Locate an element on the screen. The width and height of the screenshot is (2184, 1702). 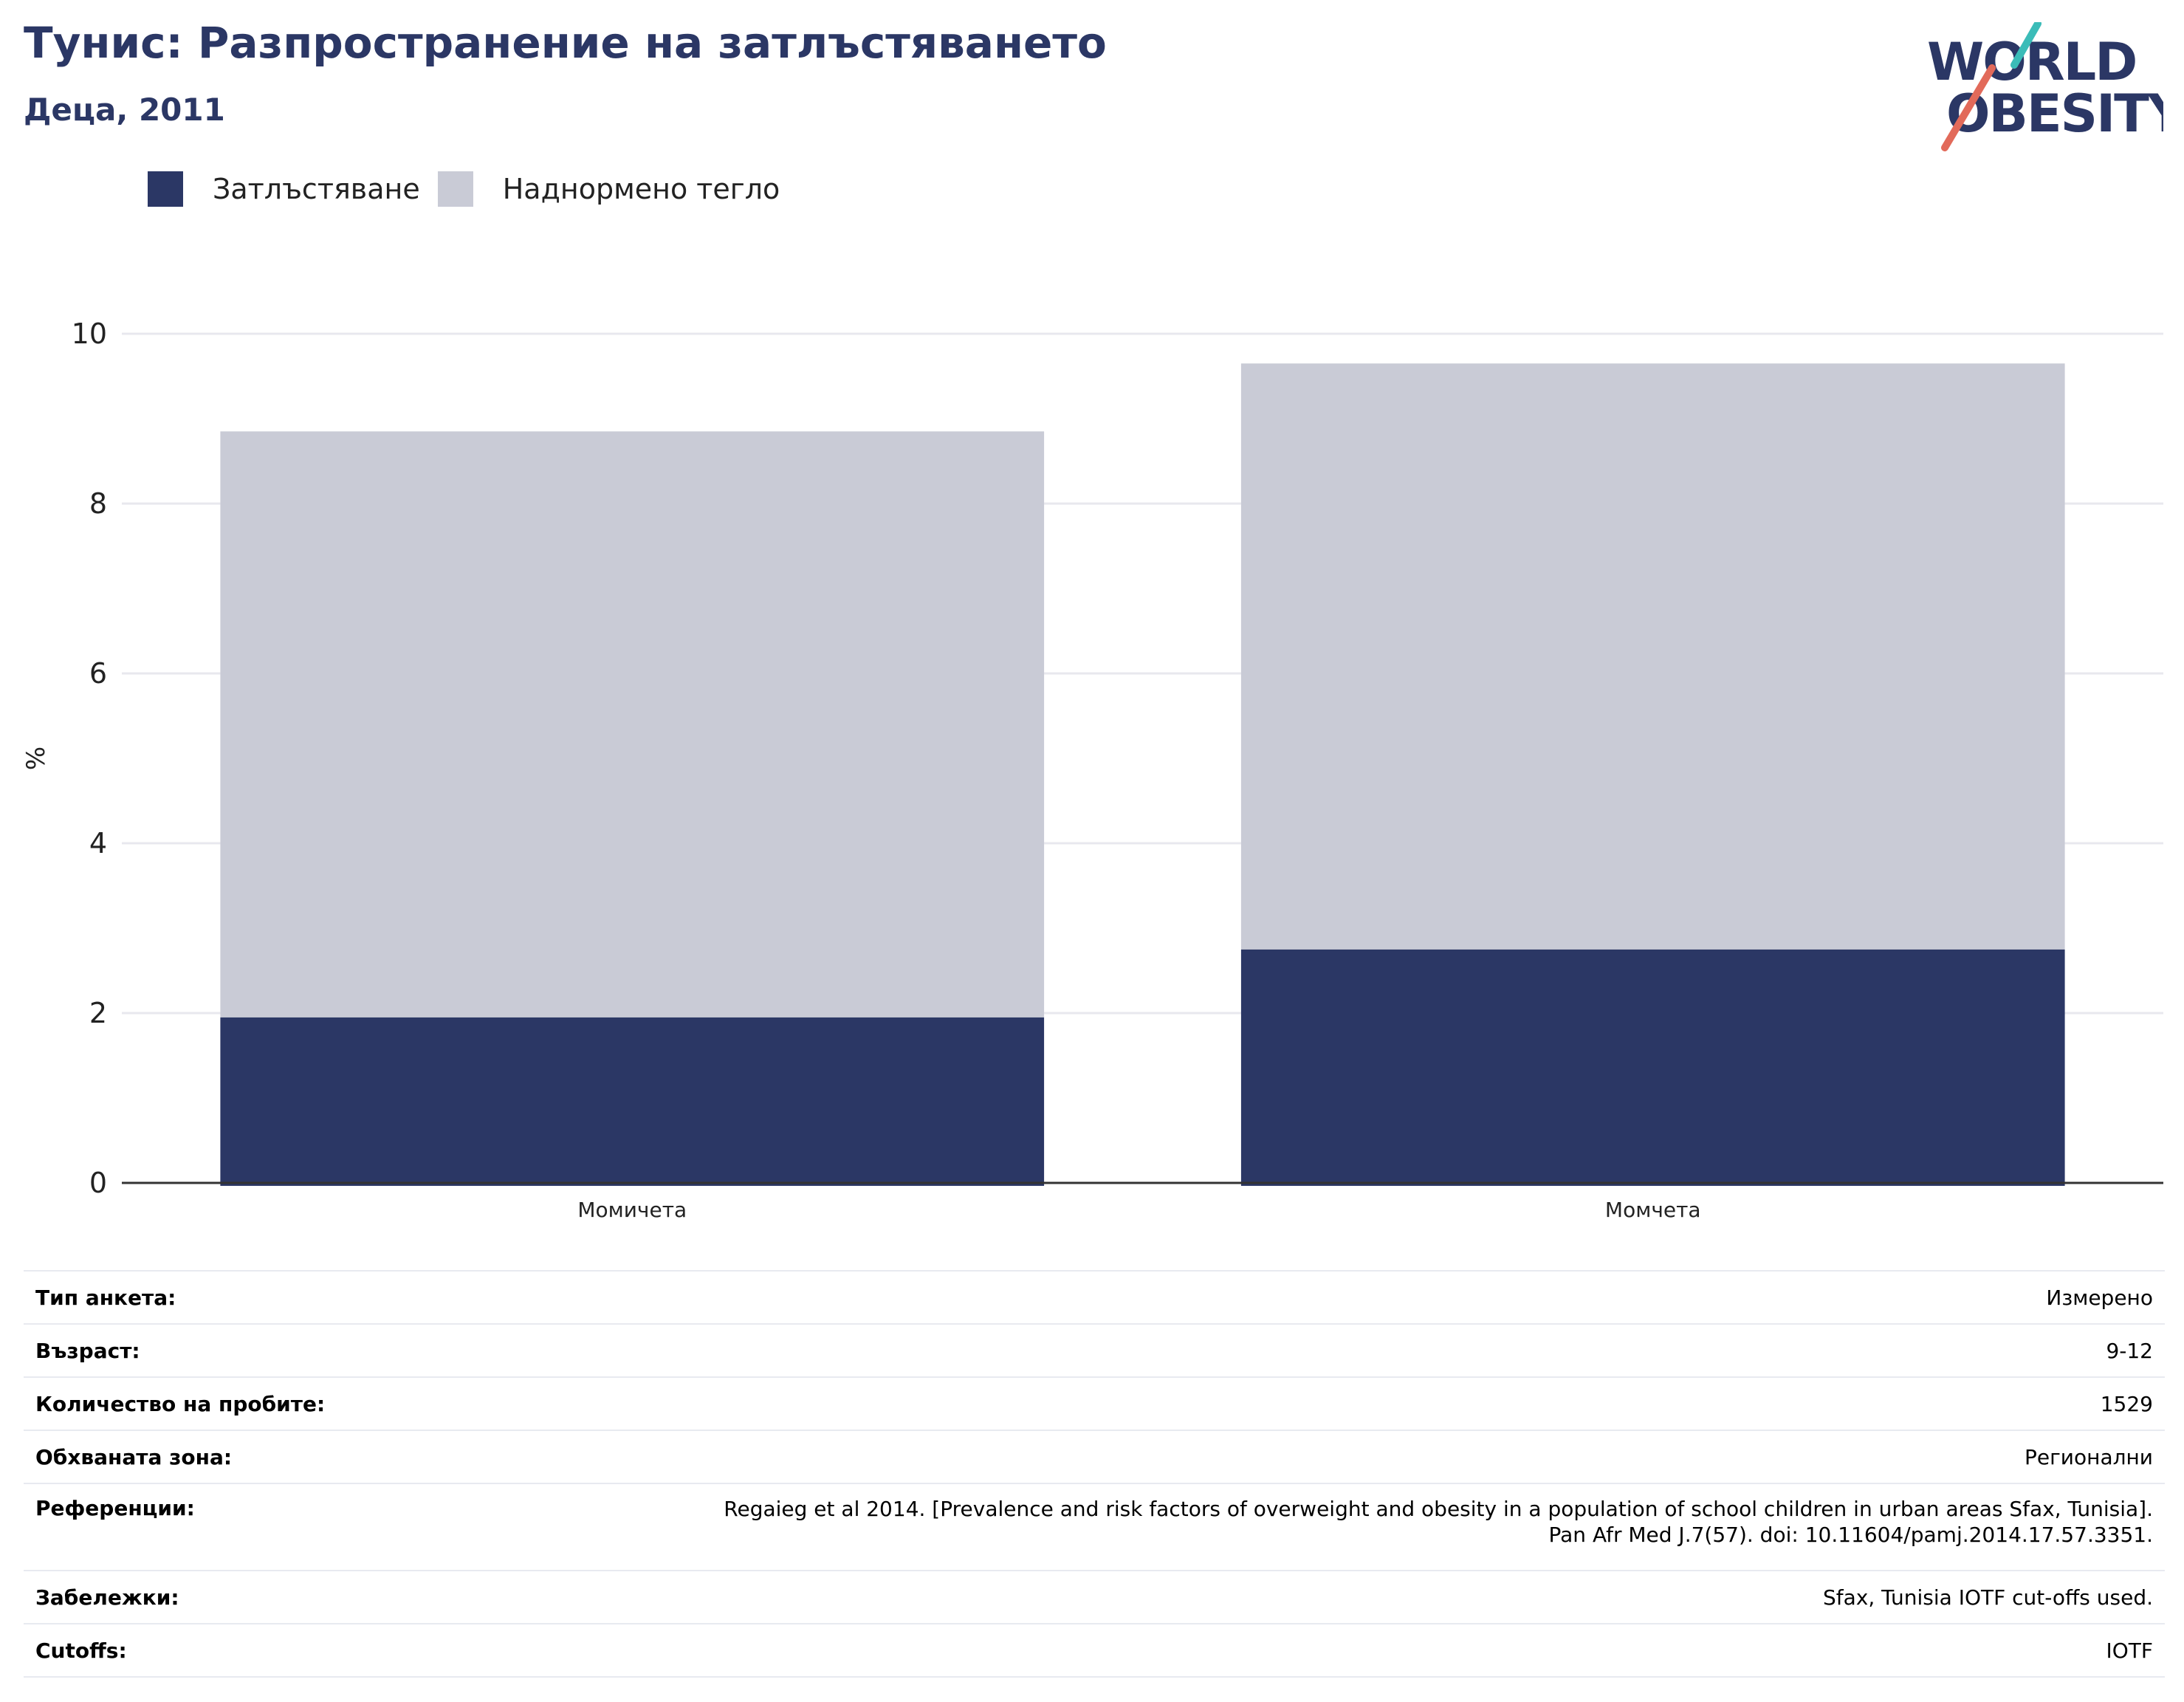
chart-legend: Затлъстяване Наднормено тегло is located at coordinates (473, 189).